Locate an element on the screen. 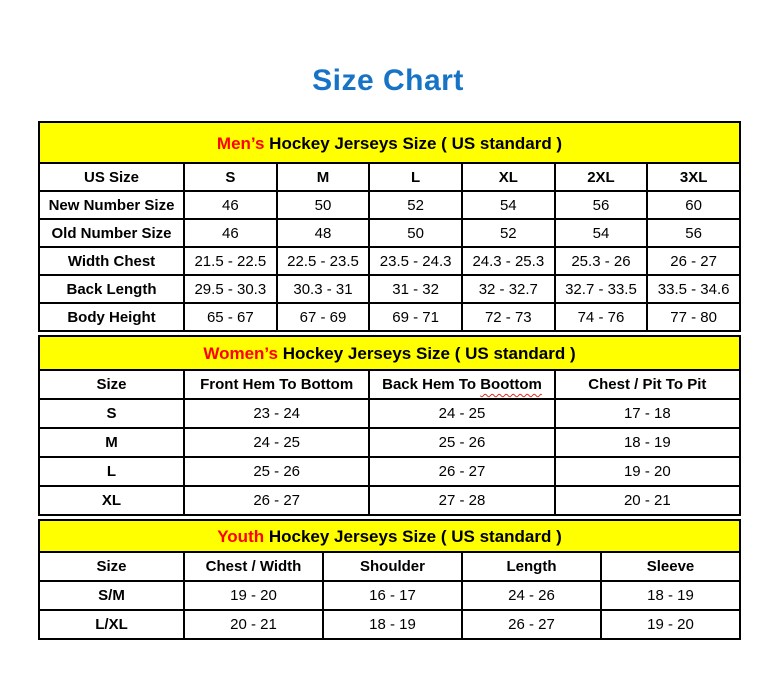  table-cell: 74 - 76 is located at coordinates (601, 317).